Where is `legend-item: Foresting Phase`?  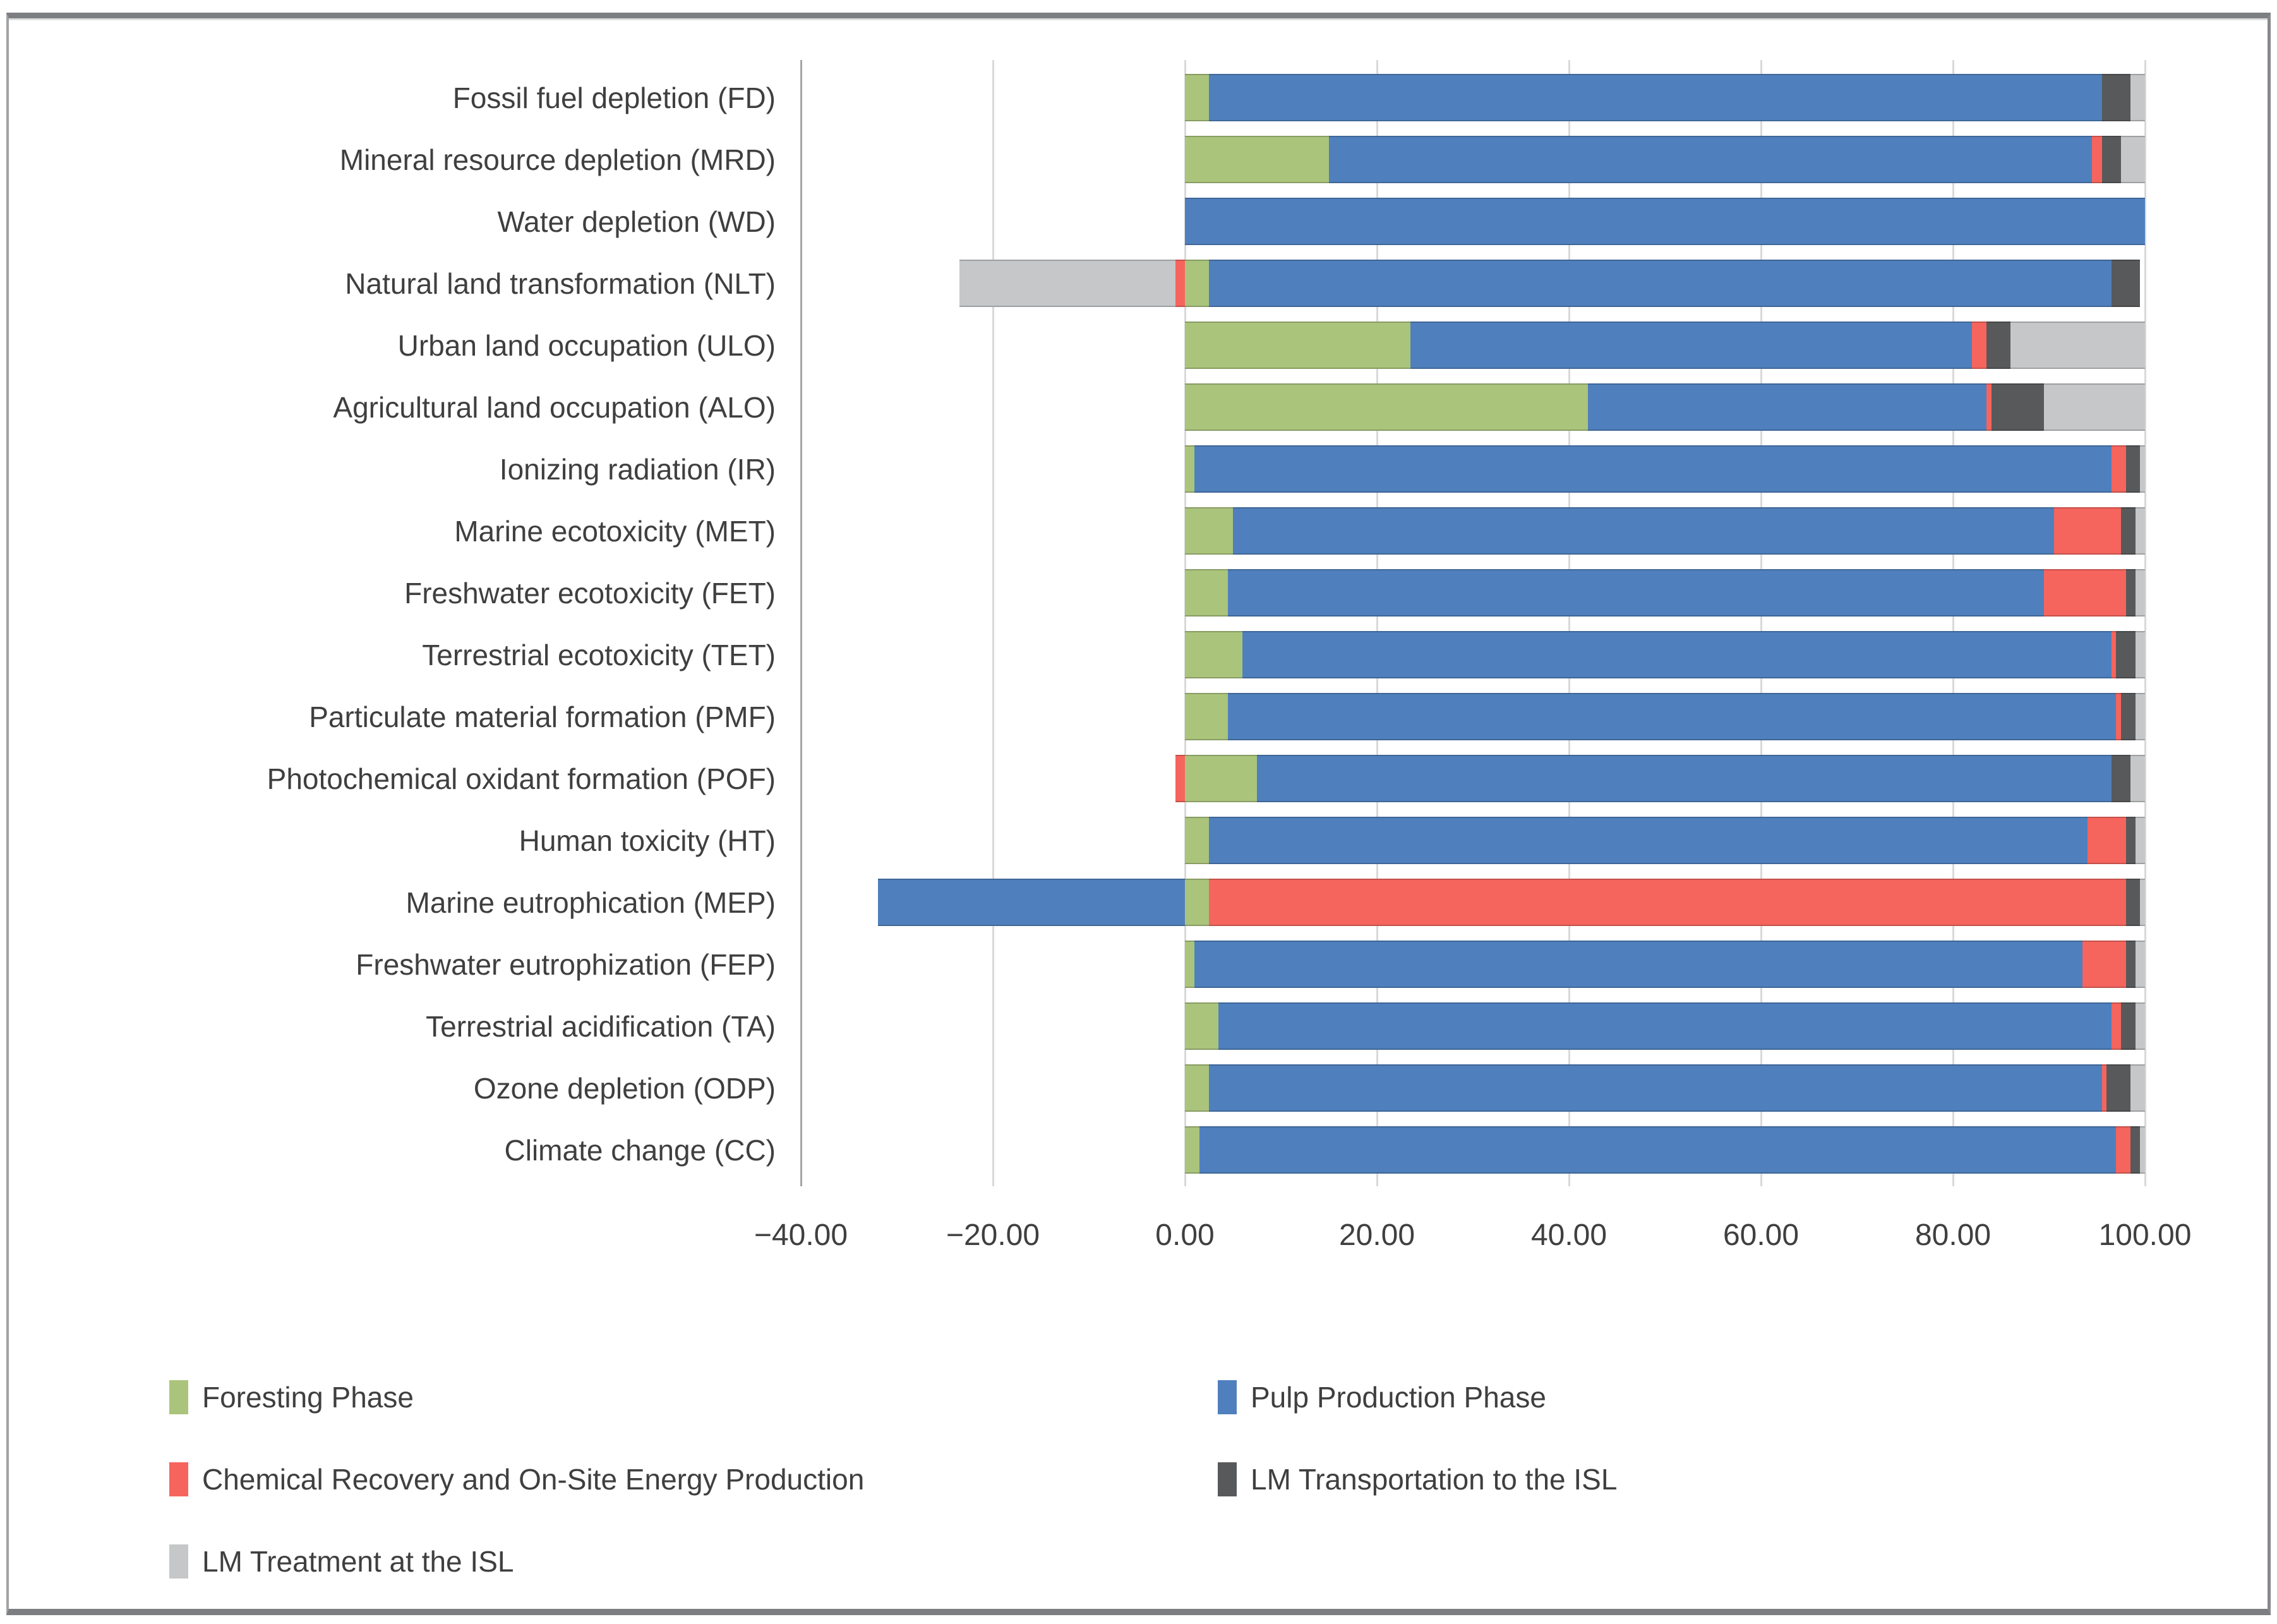
legend-item: Foresting Phase is located at coordinates (292, 1397).